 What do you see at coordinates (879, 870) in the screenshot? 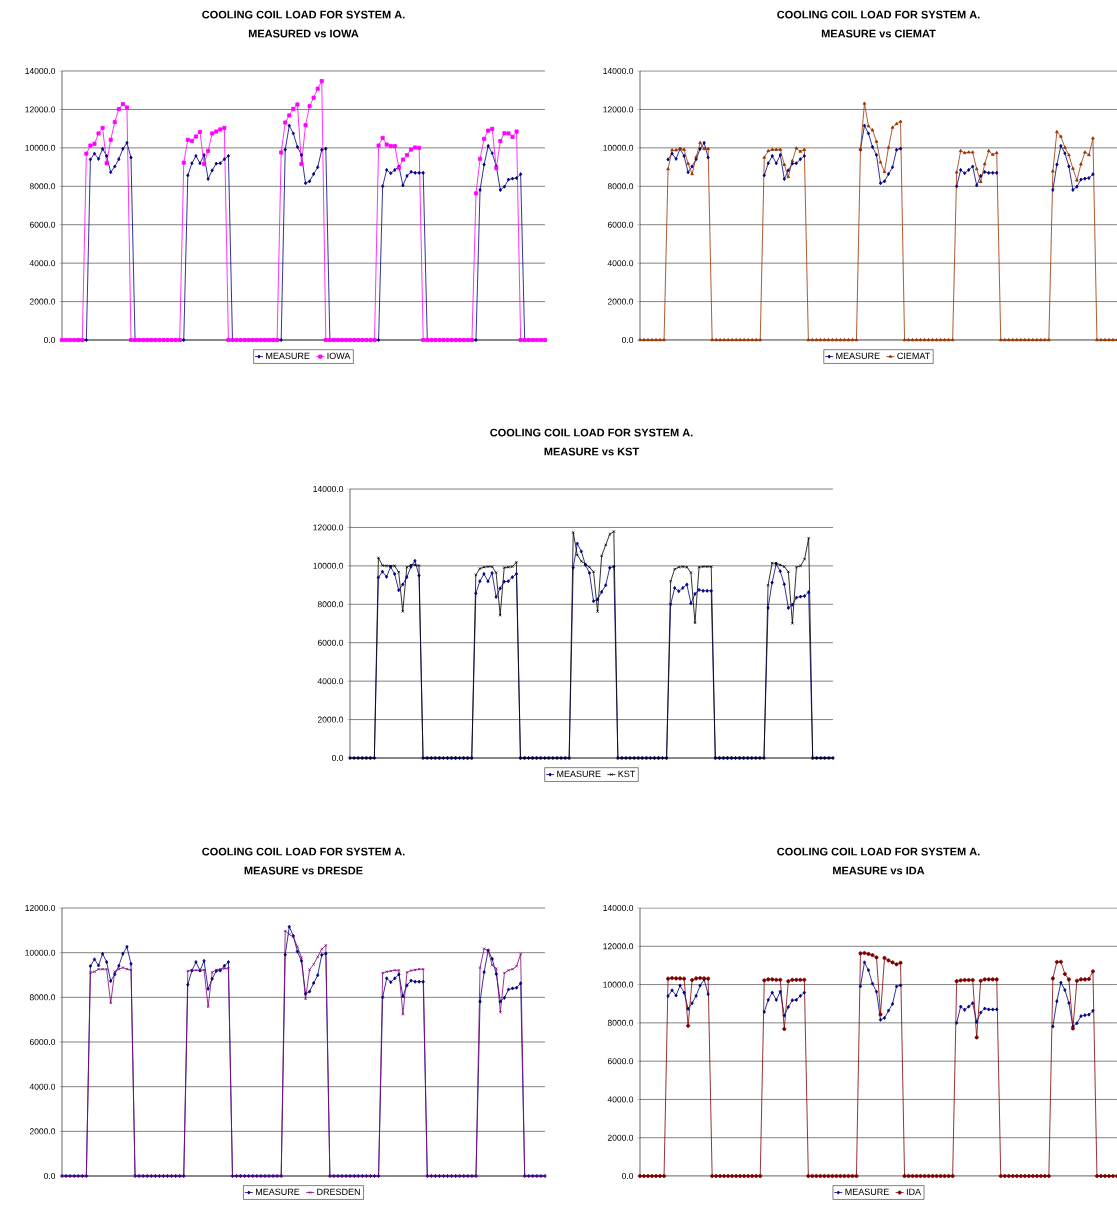
I see `chart-subtitle: MEASURE vs IDA` at bounding box center [879, 870].